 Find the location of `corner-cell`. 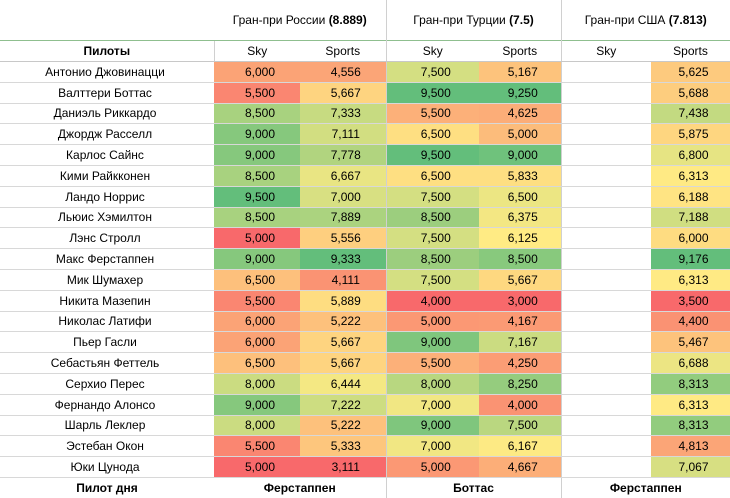

corner-cell is located at coordinates (107, 20).